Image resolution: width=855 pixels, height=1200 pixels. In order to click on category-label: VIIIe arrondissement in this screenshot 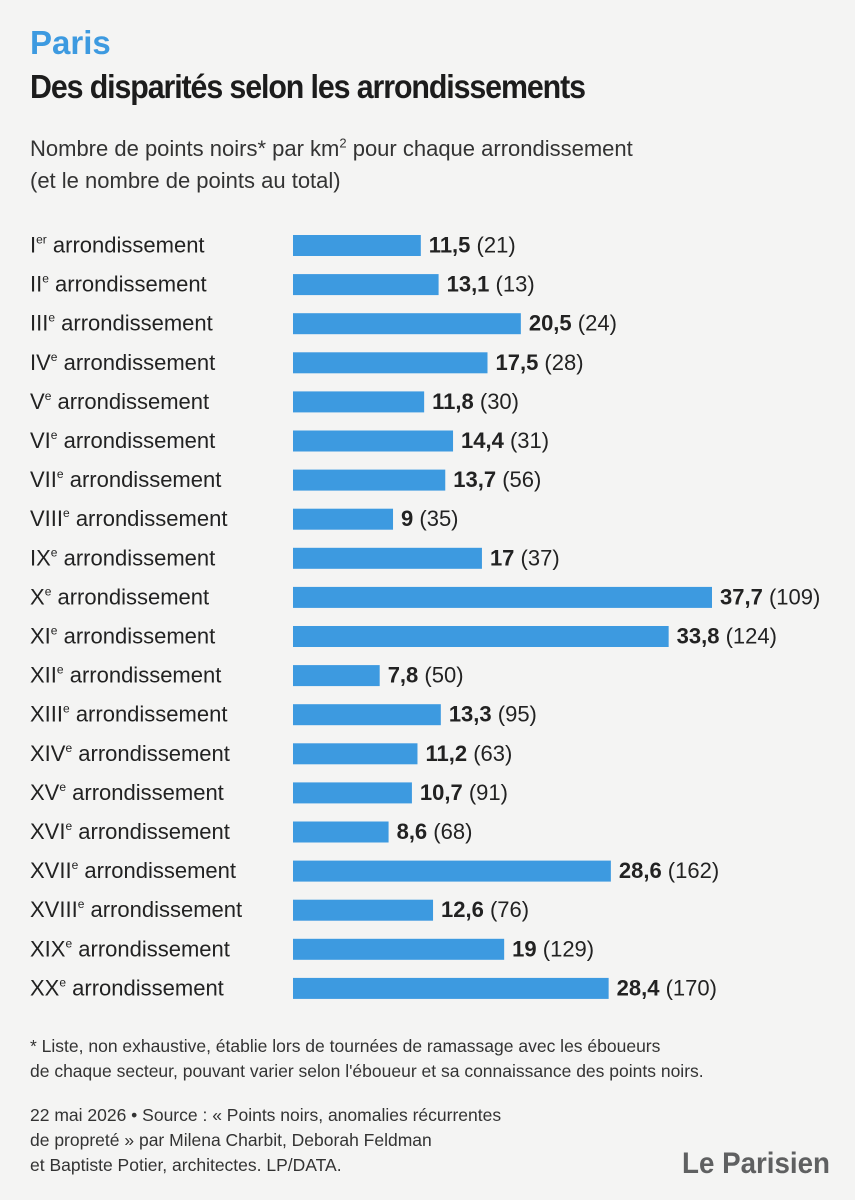, I will do `click(128, 518)`.